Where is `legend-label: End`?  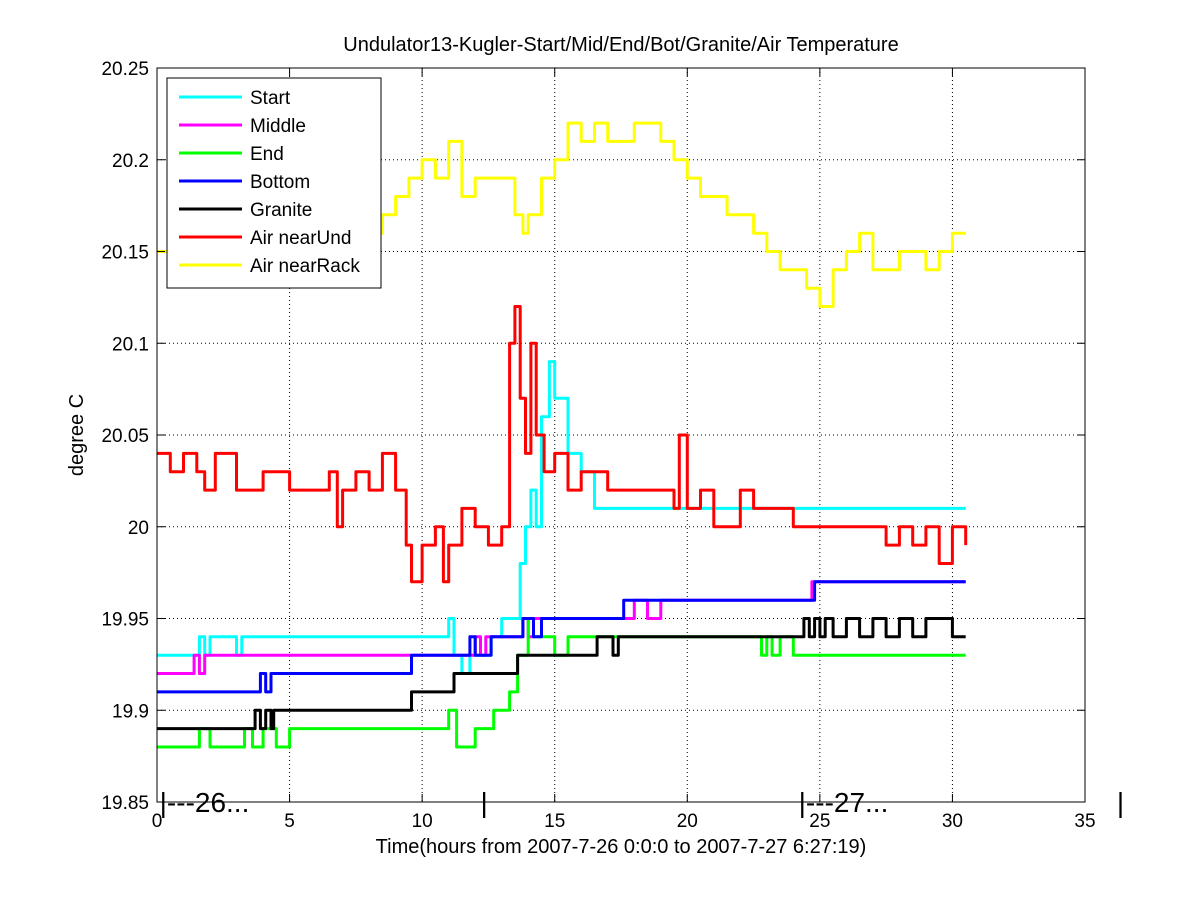 legend-label: End is located at coordinates (267, 154).